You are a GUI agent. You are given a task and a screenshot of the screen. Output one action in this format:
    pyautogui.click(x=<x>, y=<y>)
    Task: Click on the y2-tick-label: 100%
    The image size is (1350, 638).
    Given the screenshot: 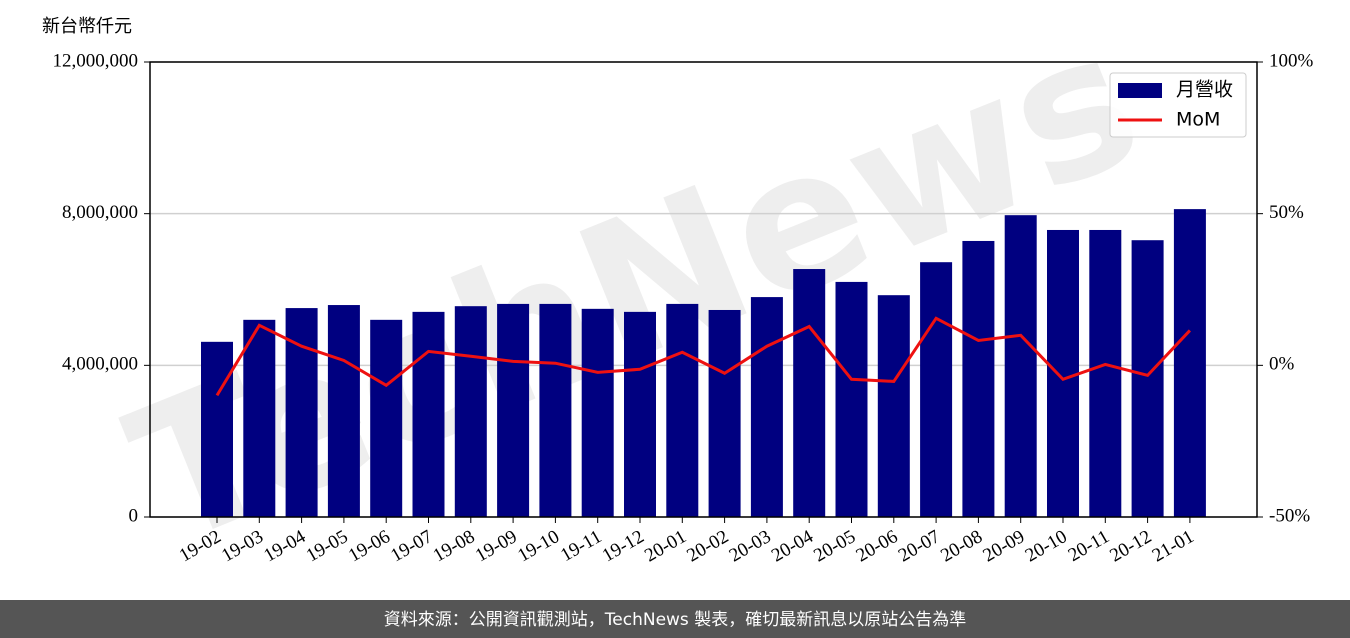 What is the action you would take?
    pyautogui.click(x=1291, y=60)
    